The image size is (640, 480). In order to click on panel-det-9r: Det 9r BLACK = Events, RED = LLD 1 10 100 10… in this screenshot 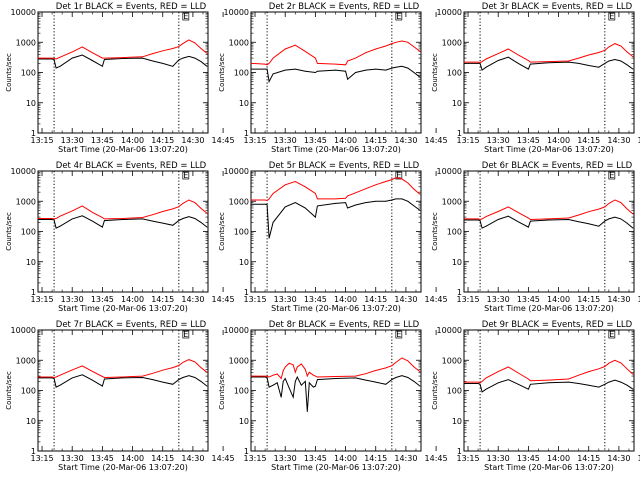, I will do `click(535, 396)`.